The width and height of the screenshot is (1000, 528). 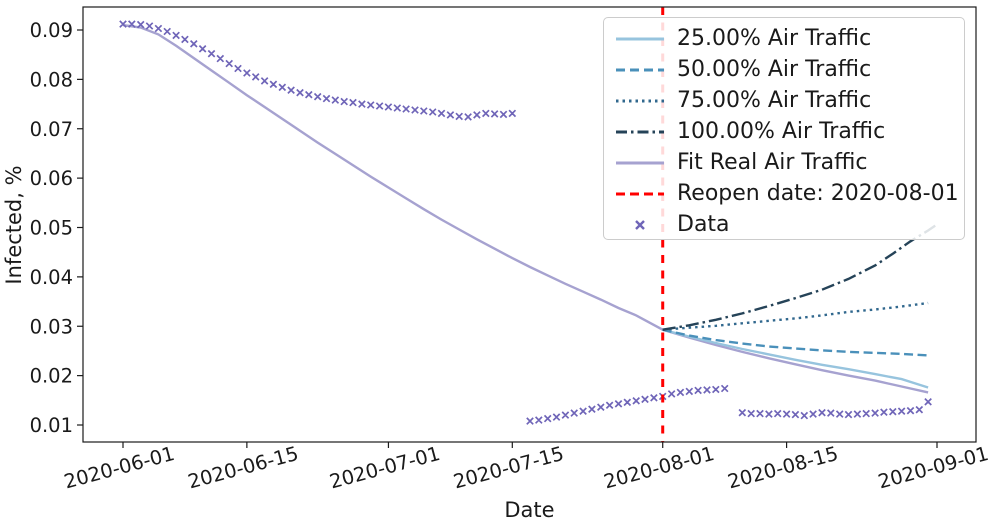 What do you see at coordinates (795, 358) in the screenshot?
I see `line-25-percent-air-traffic` at bounding box center [795, 358].